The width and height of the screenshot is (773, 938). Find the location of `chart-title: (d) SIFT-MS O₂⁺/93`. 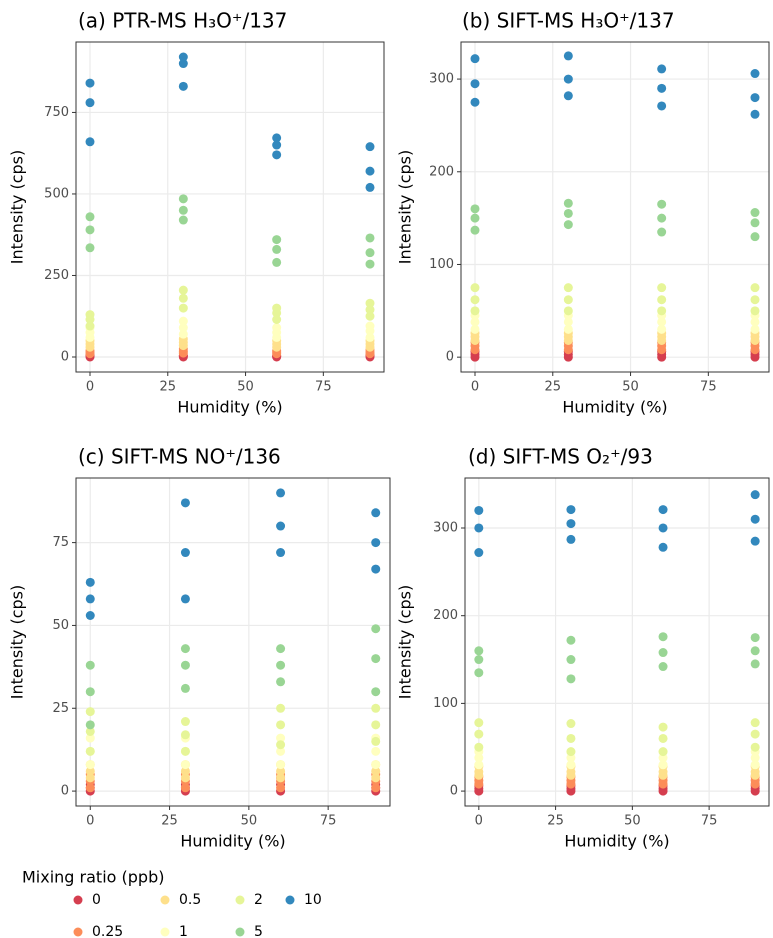

chart-title: (d) SIFT-MS O₂⁺/93 is located at coordinates (560, 457).